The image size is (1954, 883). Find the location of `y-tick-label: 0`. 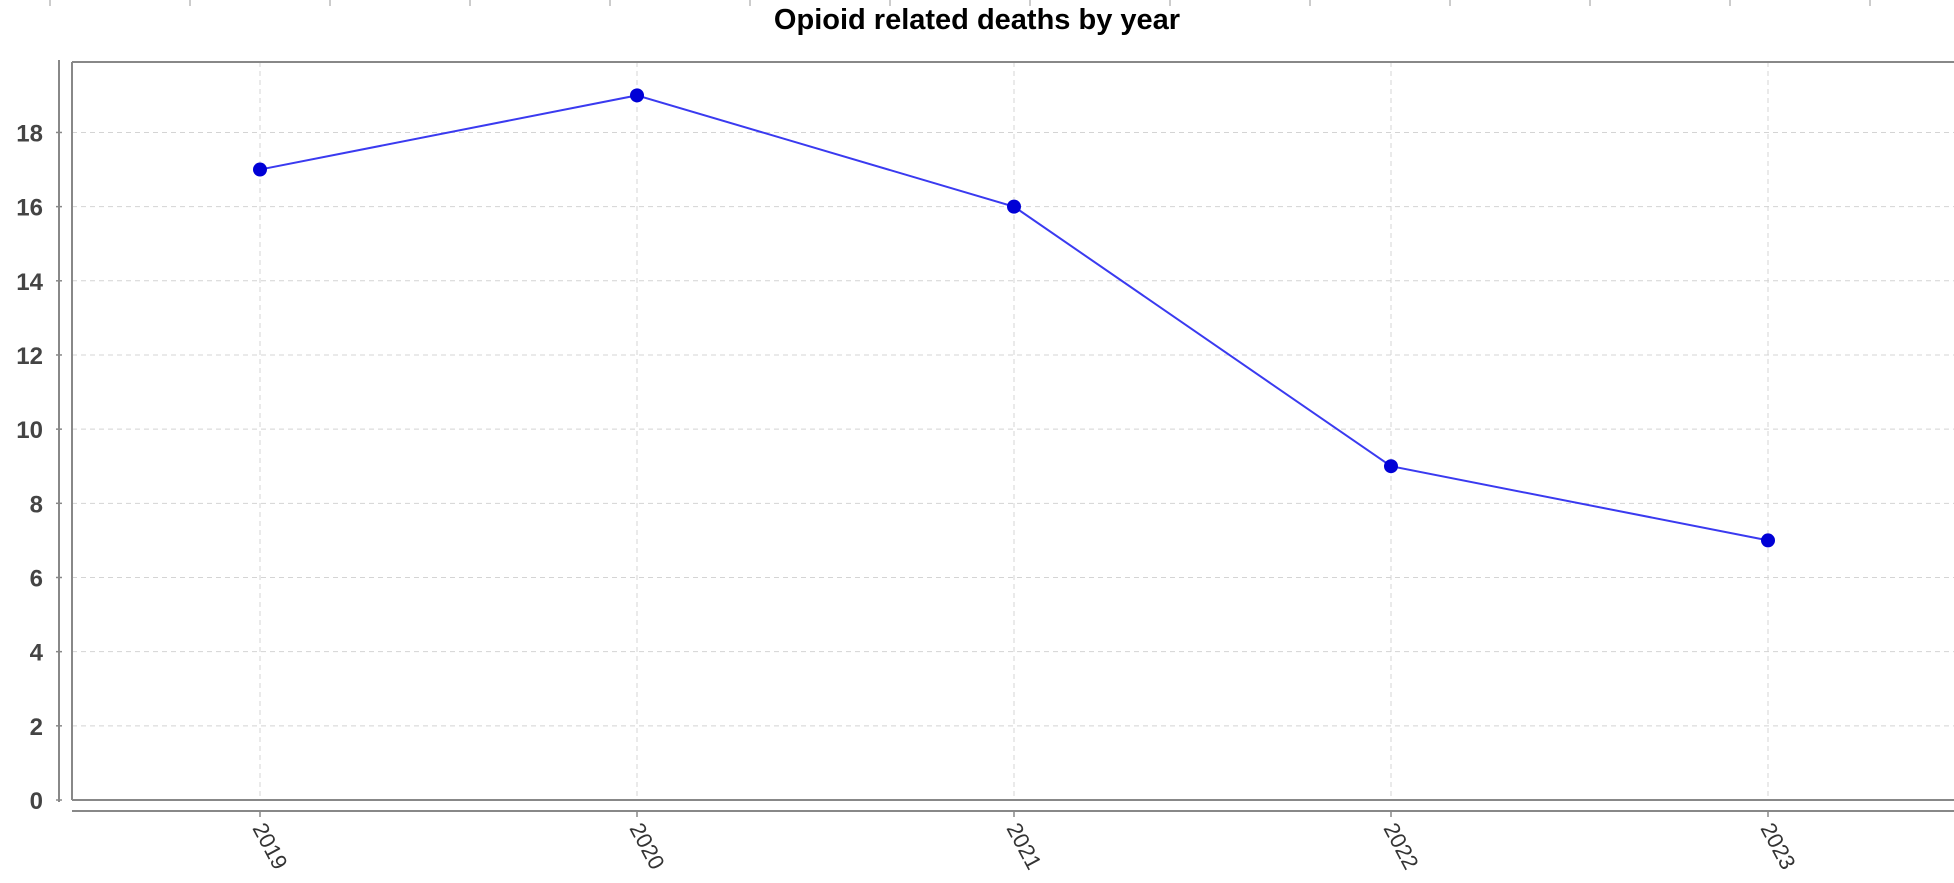

y-tick-label: 0 is located at coordinates (36, 801).